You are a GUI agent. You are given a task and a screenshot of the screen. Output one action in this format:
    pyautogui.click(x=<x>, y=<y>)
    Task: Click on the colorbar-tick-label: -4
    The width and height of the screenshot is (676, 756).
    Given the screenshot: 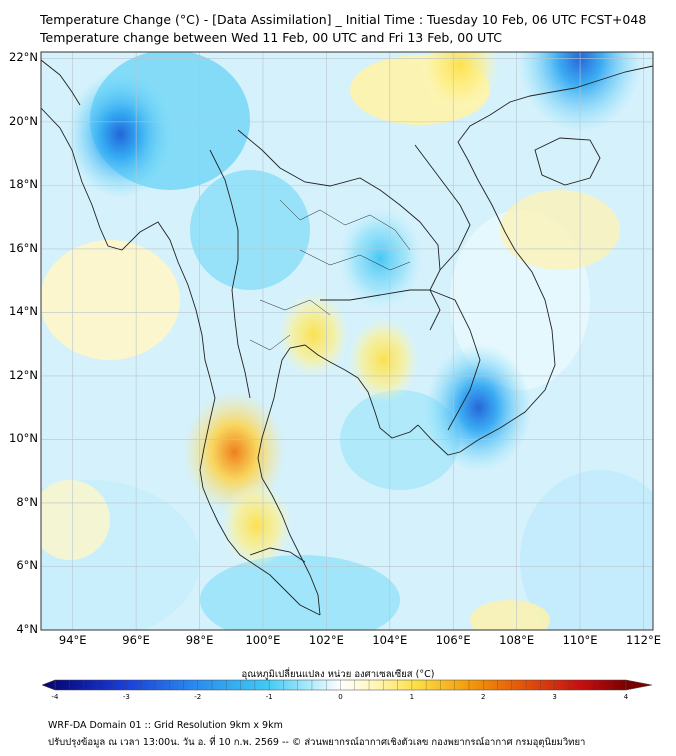 What is the action you would take?
    pyautogui.click(x=55, y=697)
    